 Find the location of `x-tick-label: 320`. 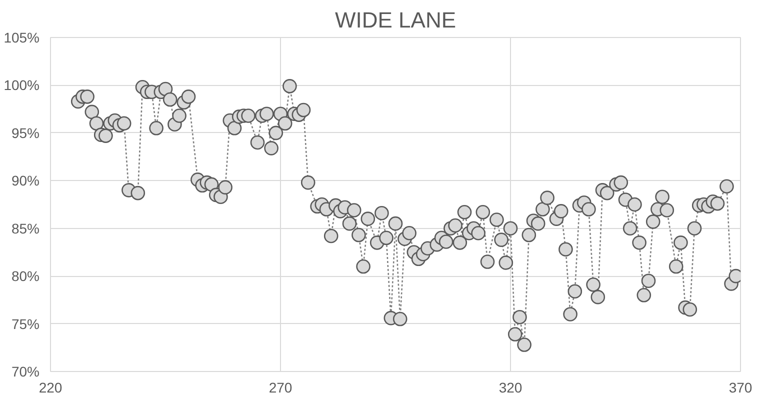

x-tick-label: 320 is located at coordinates (510, 388).